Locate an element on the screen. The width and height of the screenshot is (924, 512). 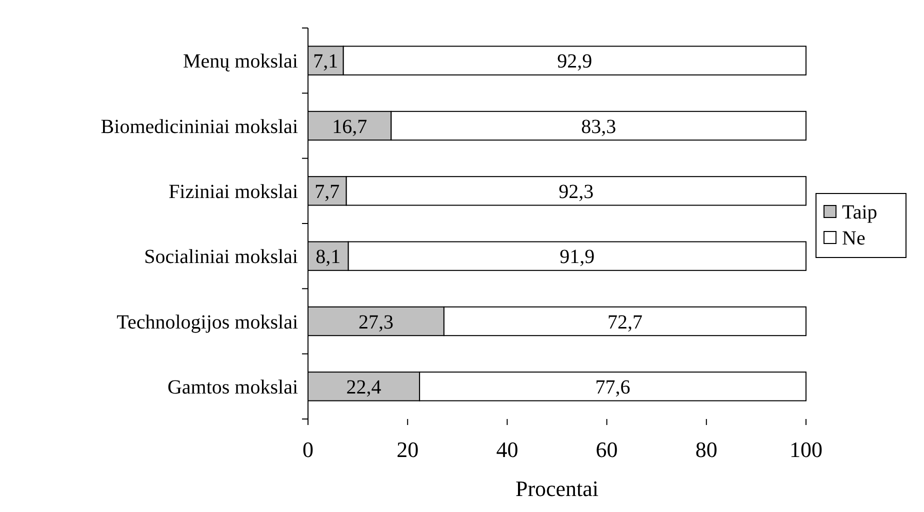
y-tick-label: Gamtos mokslai is located at coordinates (232, 387).